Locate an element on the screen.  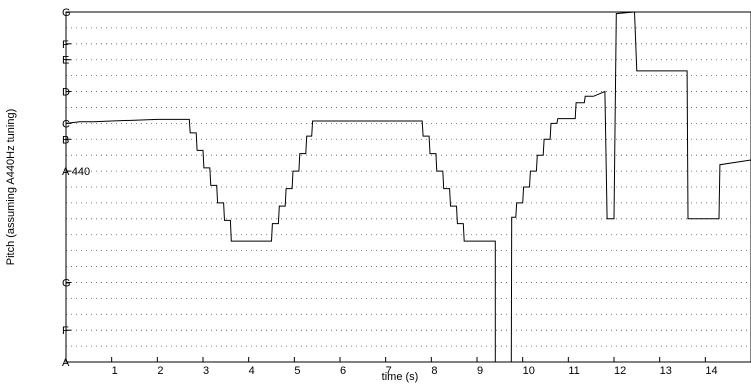
x-tick-label: 13 is located at coordinates (666, 371).